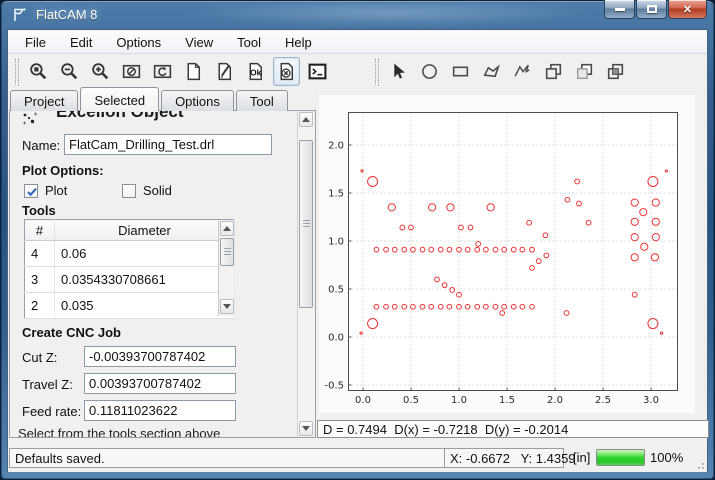  Describe the element at coordinates (459, 400) in the screenshot. I see `svg-text: 1.0` at that location.